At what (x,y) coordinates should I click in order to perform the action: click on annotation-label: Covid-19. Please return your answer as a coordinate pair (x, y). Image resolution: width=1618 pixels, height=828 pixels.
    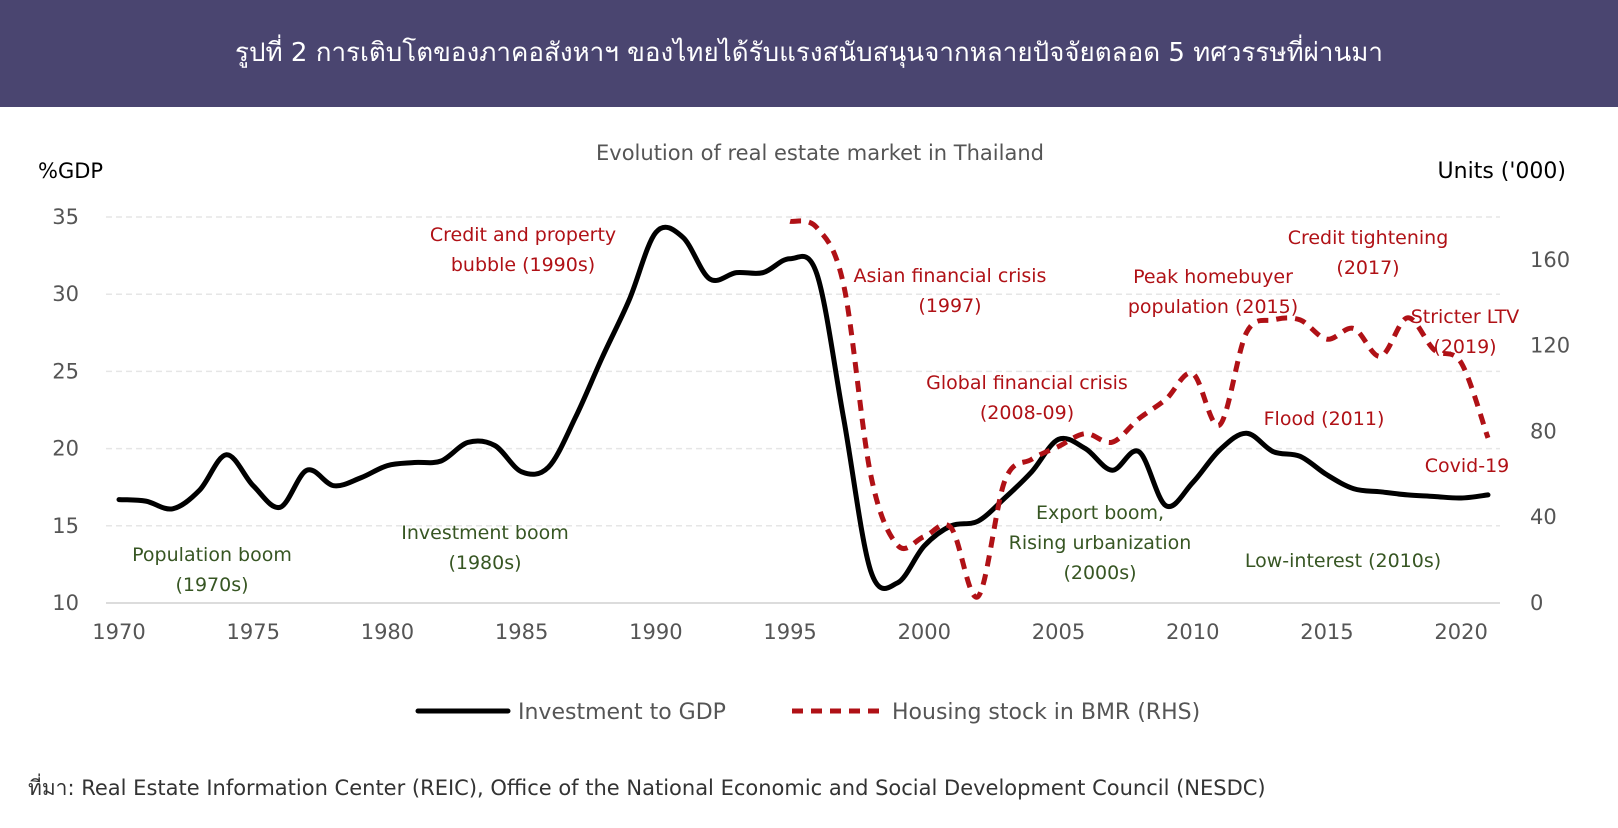
    Looking at the image, I should click on (1467, 466).